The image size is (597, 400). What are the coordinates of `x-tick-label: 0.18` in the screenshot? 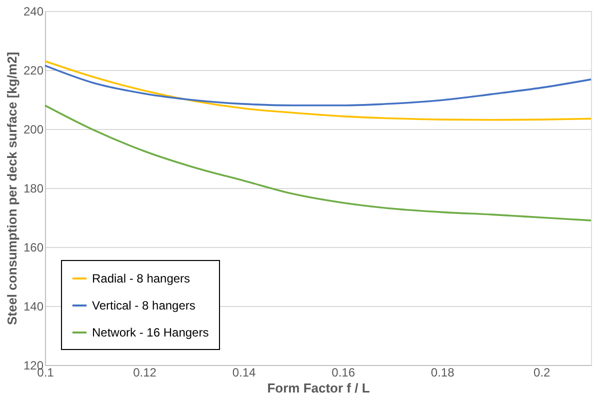 It's located at (442, 373).